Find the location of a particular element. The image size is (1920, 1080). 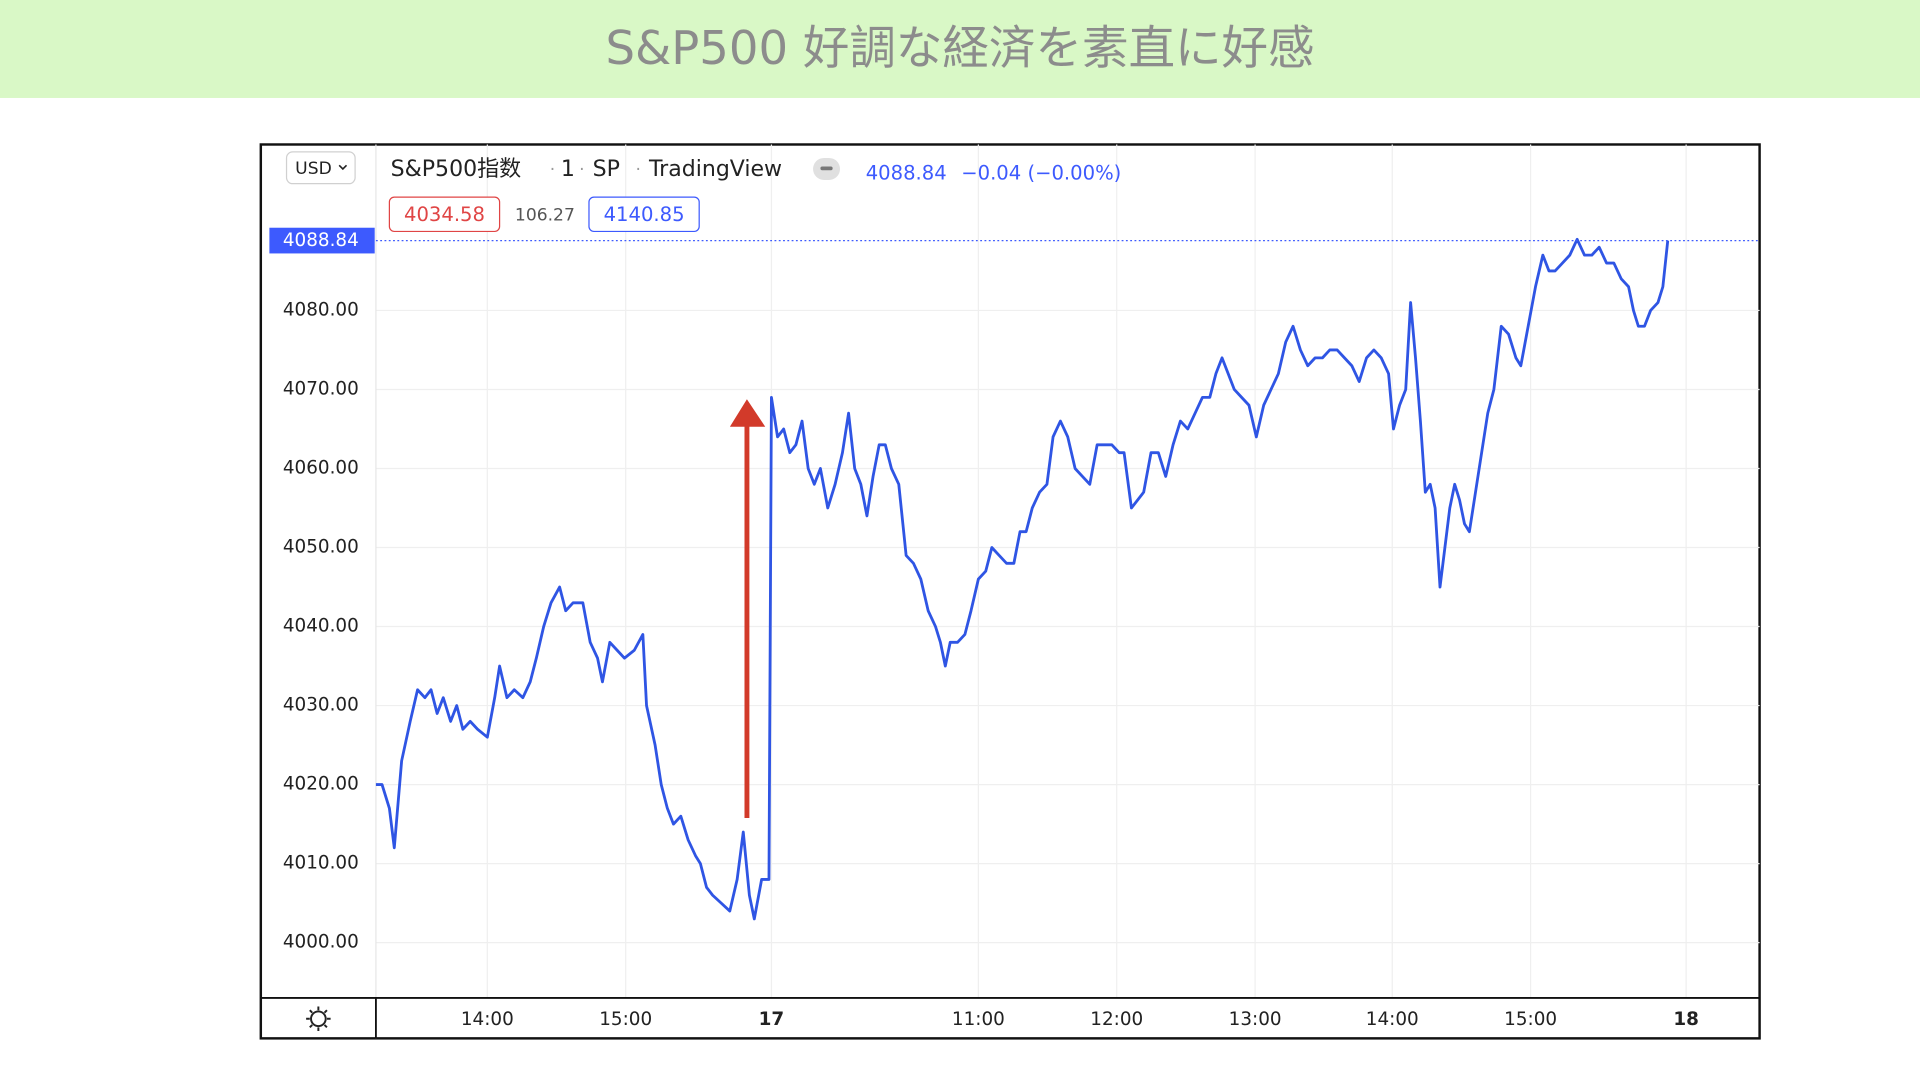

sell-box is located at coordinates (444, 214).